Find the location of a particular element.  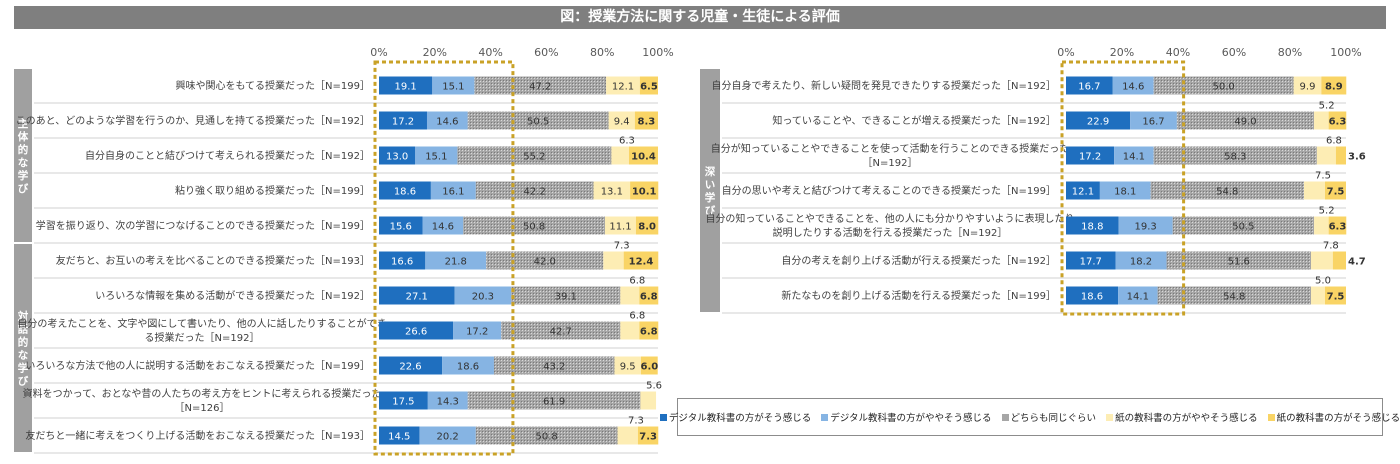

right-data-label: 16.7 is located at coordinates (1089, 87).